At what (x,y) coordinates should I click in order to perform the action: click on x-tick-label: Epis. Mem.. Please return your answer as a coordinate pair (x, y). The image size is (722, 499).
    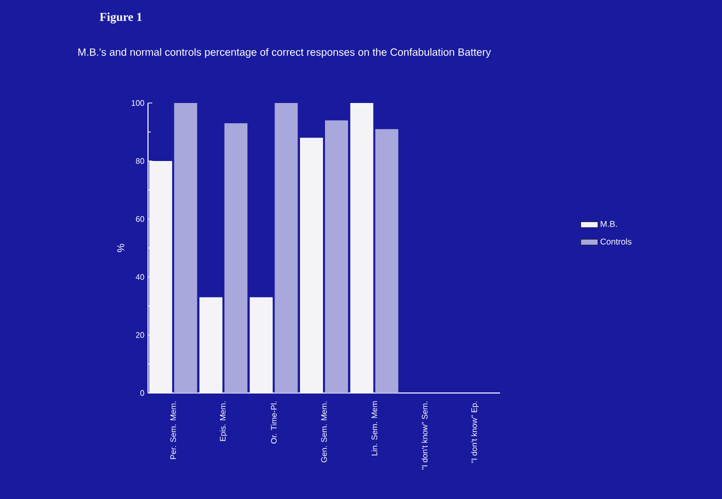
    Looking at the image, I should click on (224, 421).